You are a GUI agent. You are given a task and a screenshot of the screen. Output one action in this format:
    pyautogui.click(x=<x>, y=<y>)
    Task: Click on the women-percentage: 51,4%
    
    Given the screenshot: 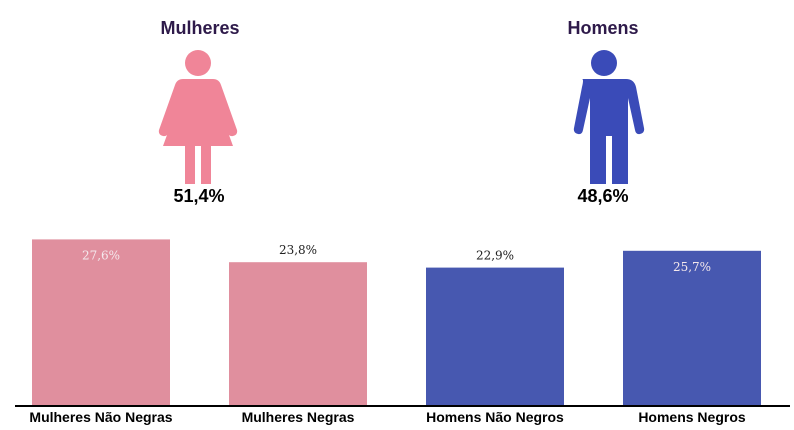 What is the action you would take?
    pyautogui.click(x=199, y=196)
    